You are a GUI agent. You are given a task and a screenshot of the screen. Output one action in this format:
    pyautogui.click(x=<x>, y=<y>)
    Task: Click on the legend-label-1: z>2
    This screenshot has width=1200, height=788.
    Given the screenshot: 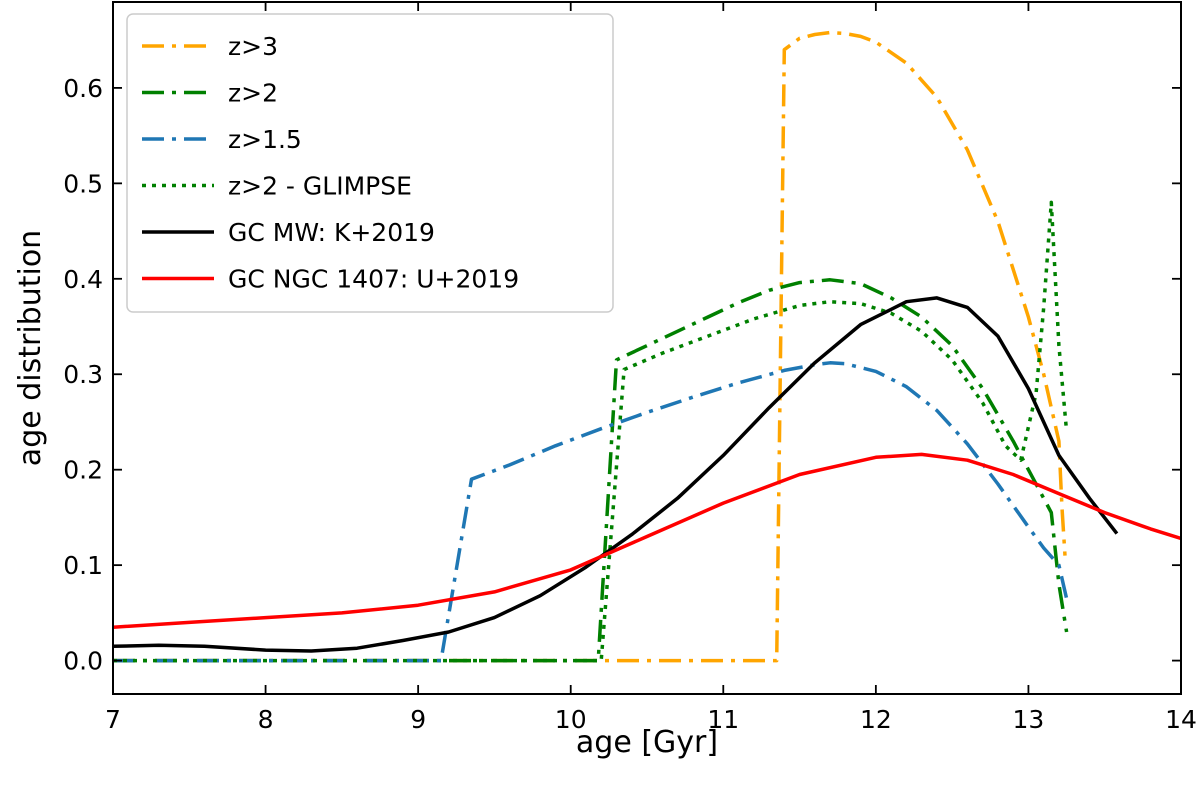 What is the action you would take?
    pyautogui.click(x=253, y=93)
    